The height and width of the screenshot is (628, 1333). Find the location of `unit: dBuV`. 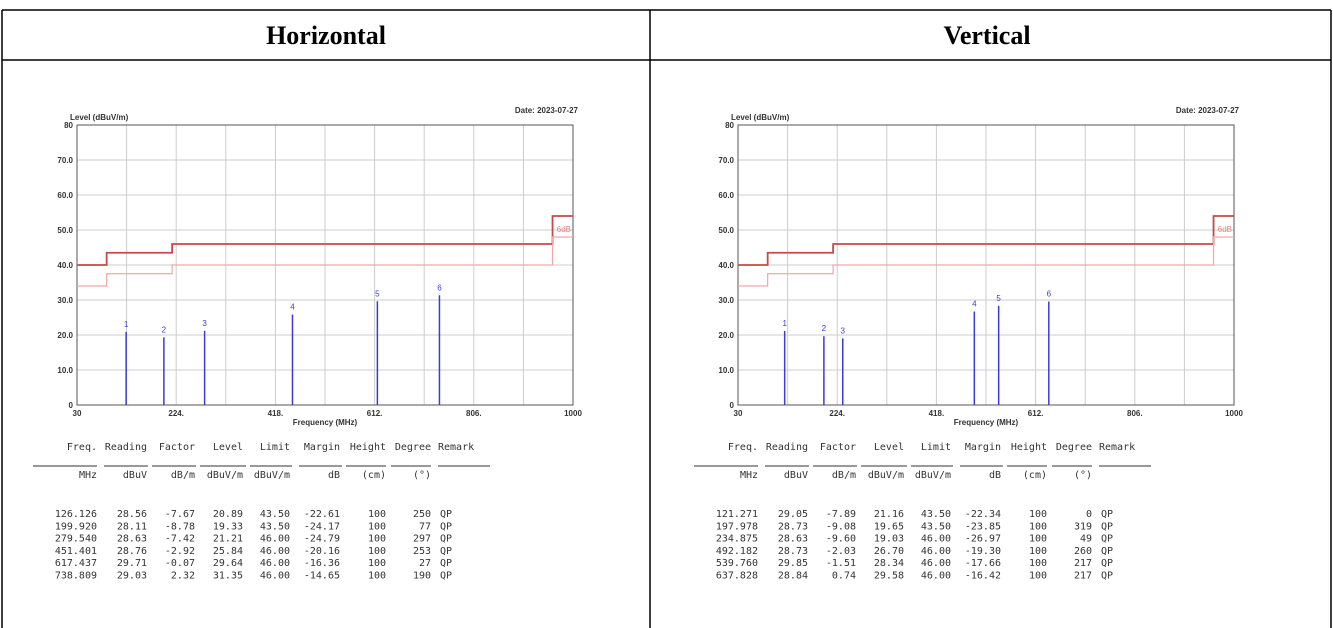

unit: dBuV is located at coordinates (135, 475).